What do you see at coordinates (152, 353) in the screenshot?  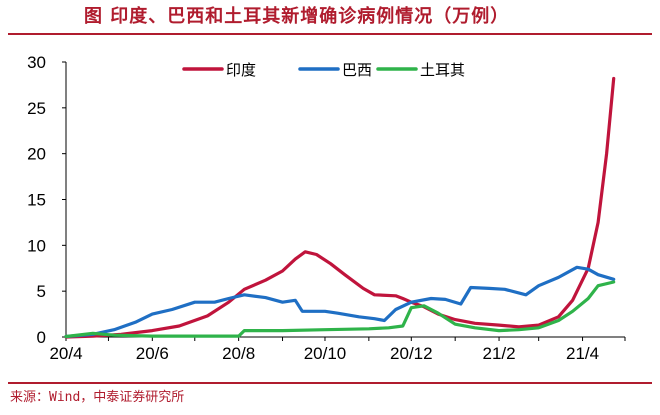 I see `x-tick-label: 20/6` at bounding box center [152, 353].